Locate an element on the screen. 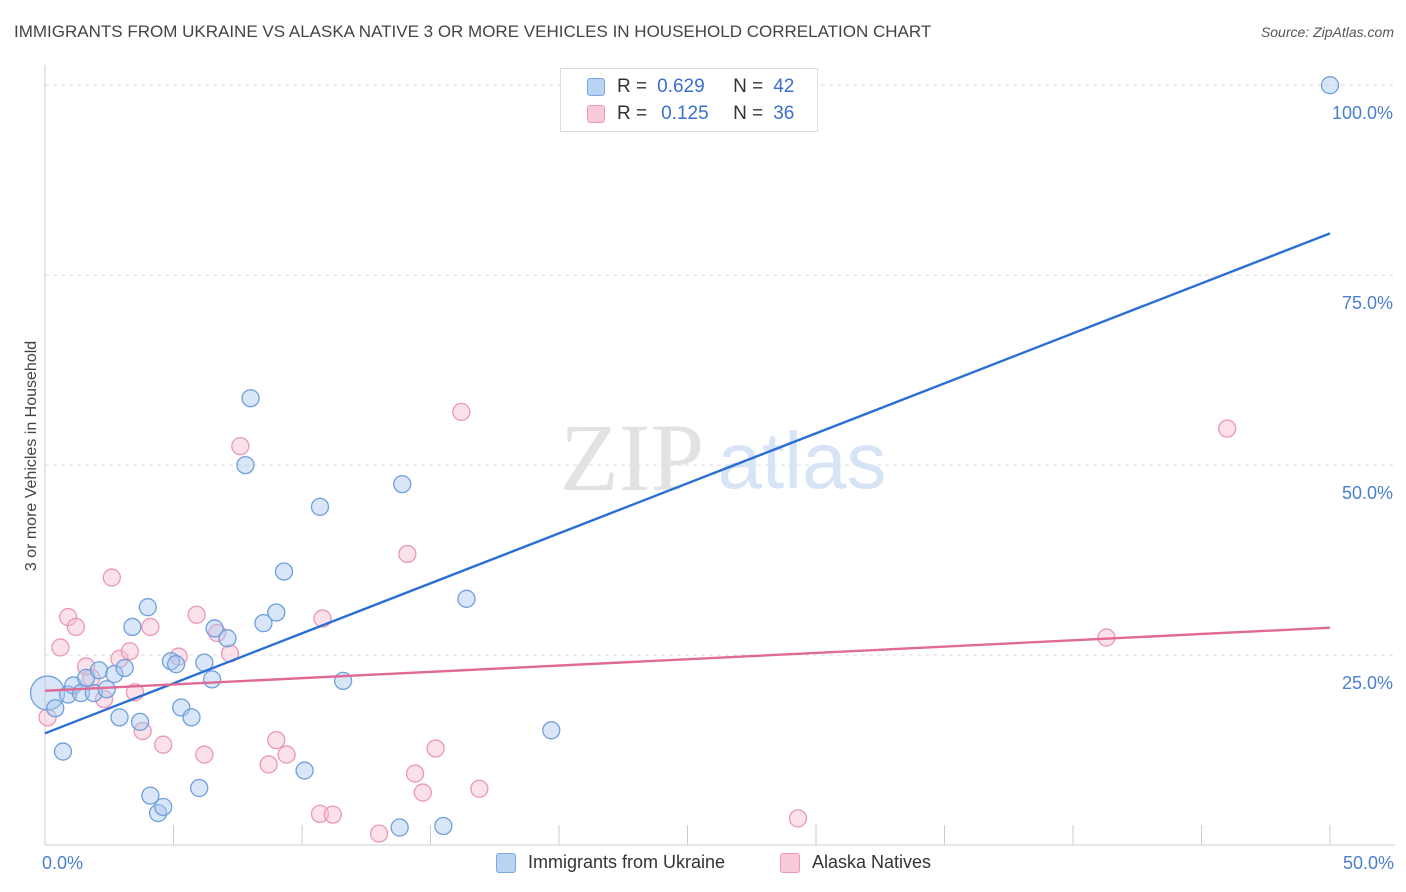 This screenshot has height=892, width=1406. watermark-atlas: atlas is located at coordinates (802, 460).